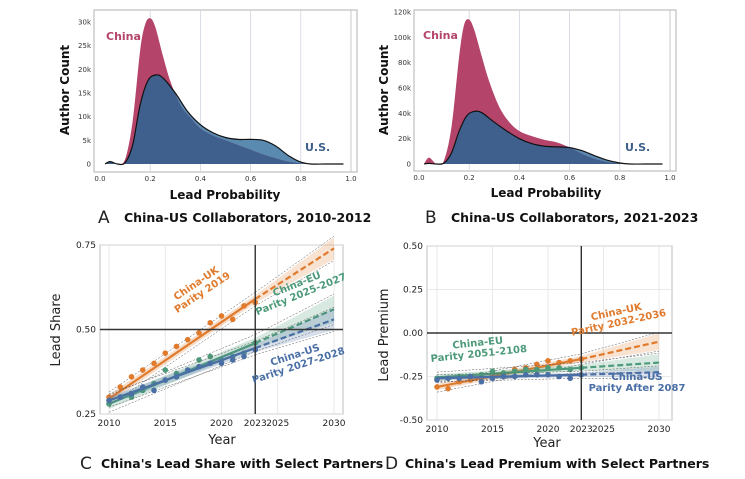 This screenshot has height=479, width=745. What do you see at coordinates (247, 217) in the screenshot?
I see `caption-title-a: China-US Collaborators, 2010-2012` at bounding box center [247, 217].